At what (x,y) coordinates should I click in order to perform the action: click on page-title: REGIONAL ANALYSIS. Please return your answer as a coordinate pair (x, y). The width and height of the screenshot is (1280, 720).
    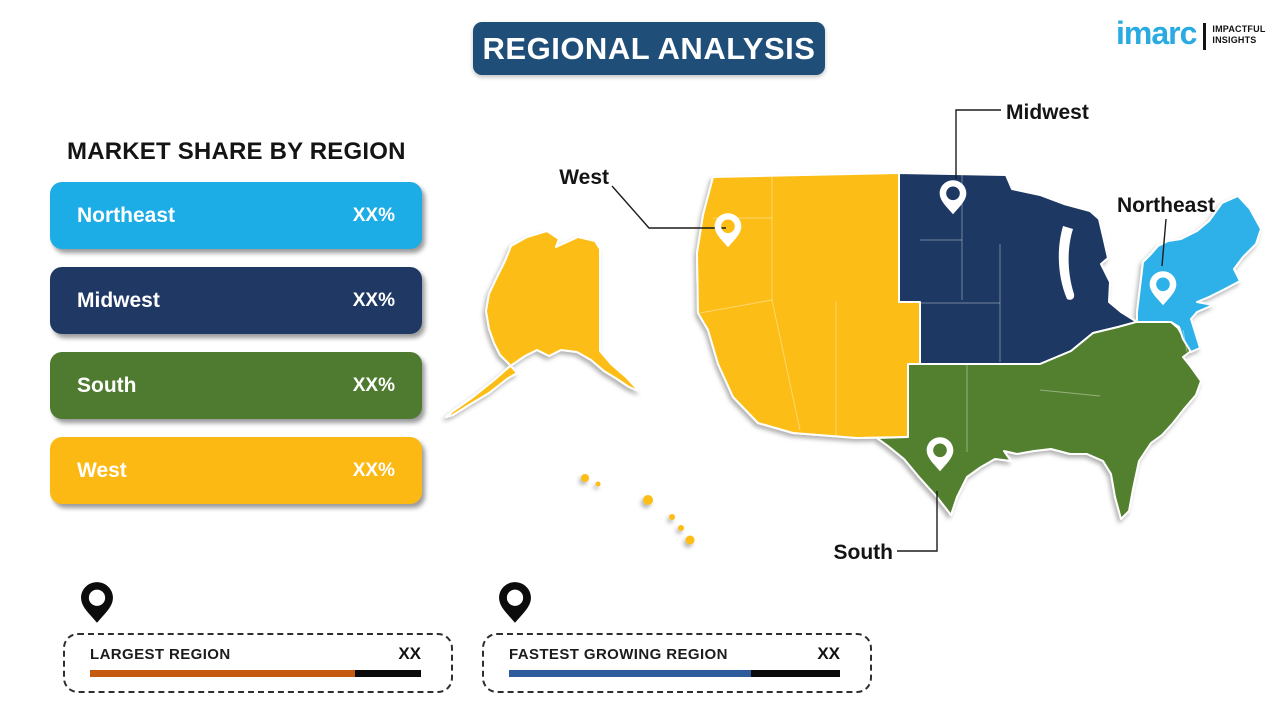
    Looking at the image, I should click on (649, 48).